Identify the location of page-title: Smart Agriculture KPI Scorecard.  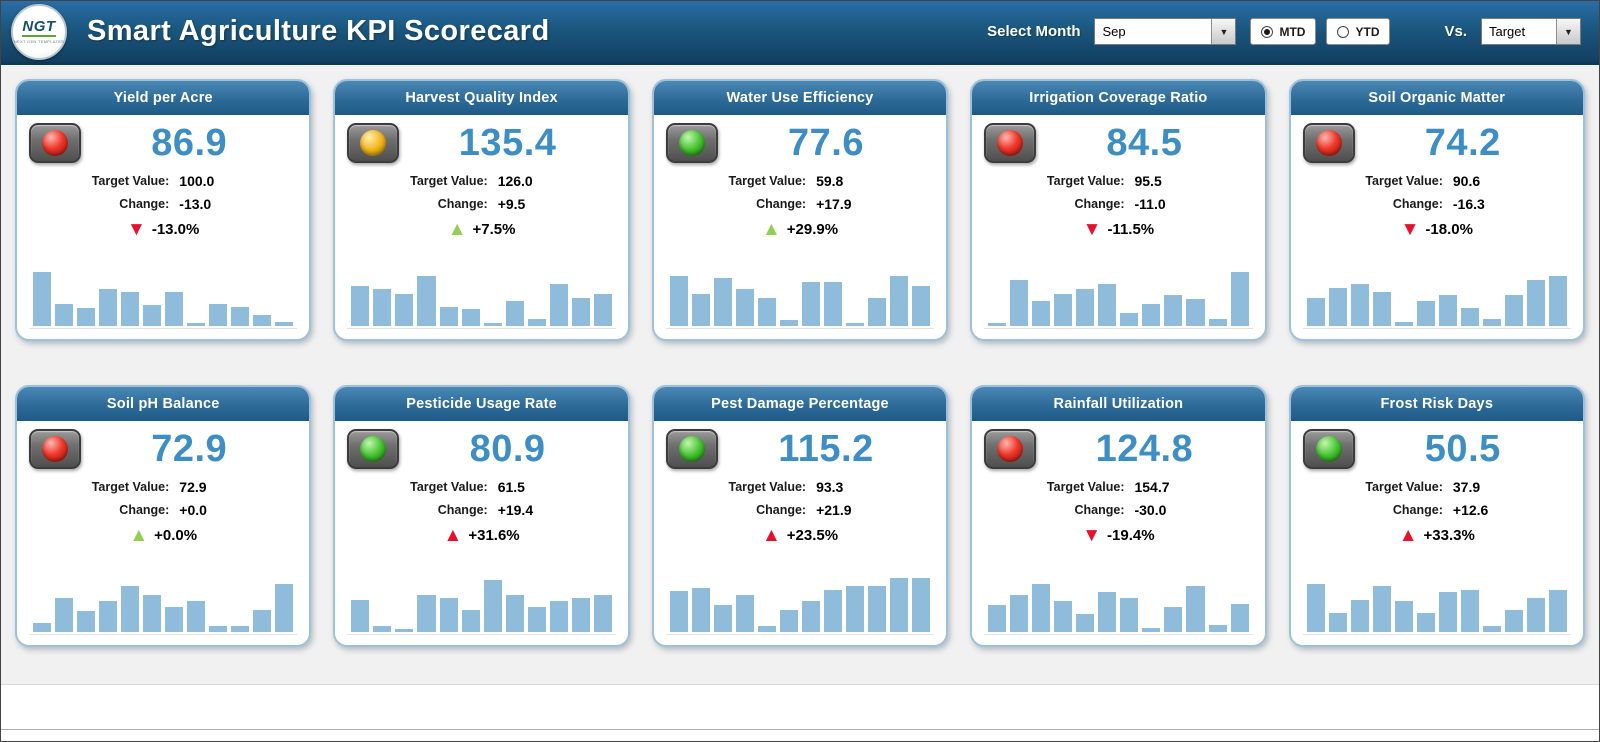
(318, 31).